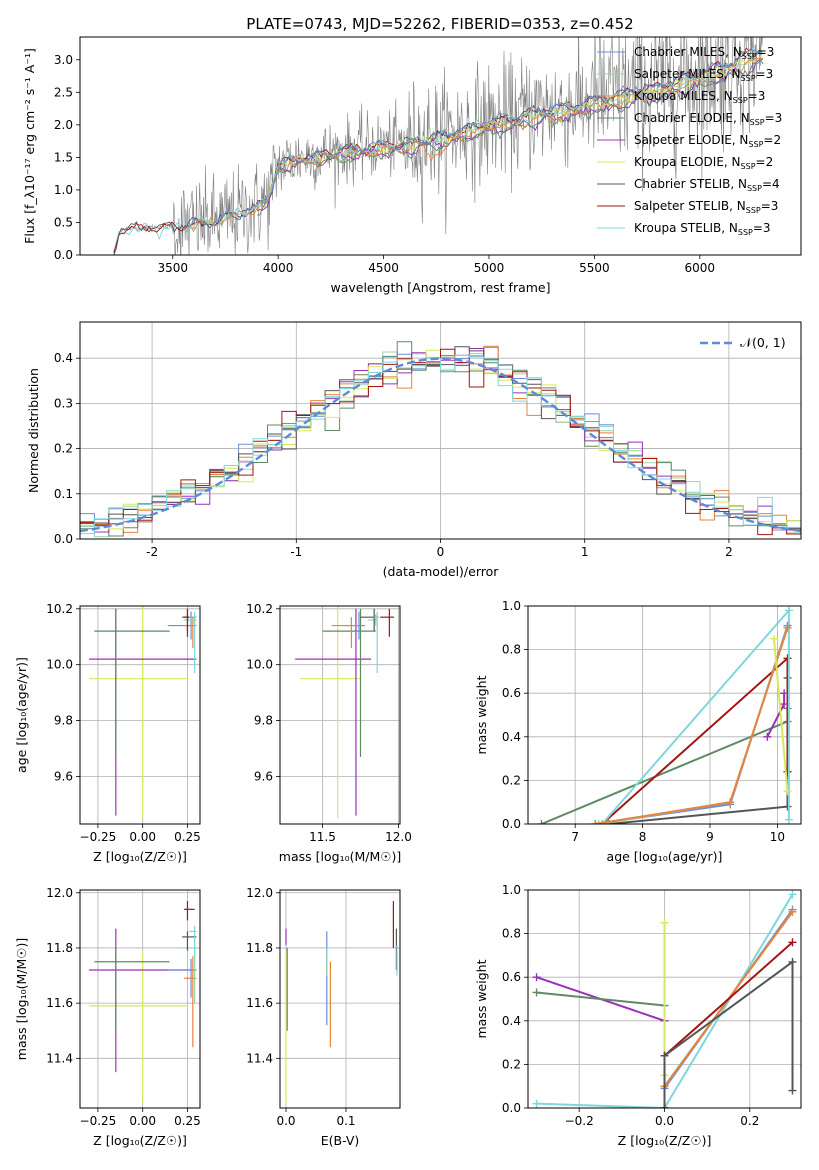 The width and height of the screenshot is (819, 1170). I want to click on y-axis-label: mass weight, so click(481, 998).